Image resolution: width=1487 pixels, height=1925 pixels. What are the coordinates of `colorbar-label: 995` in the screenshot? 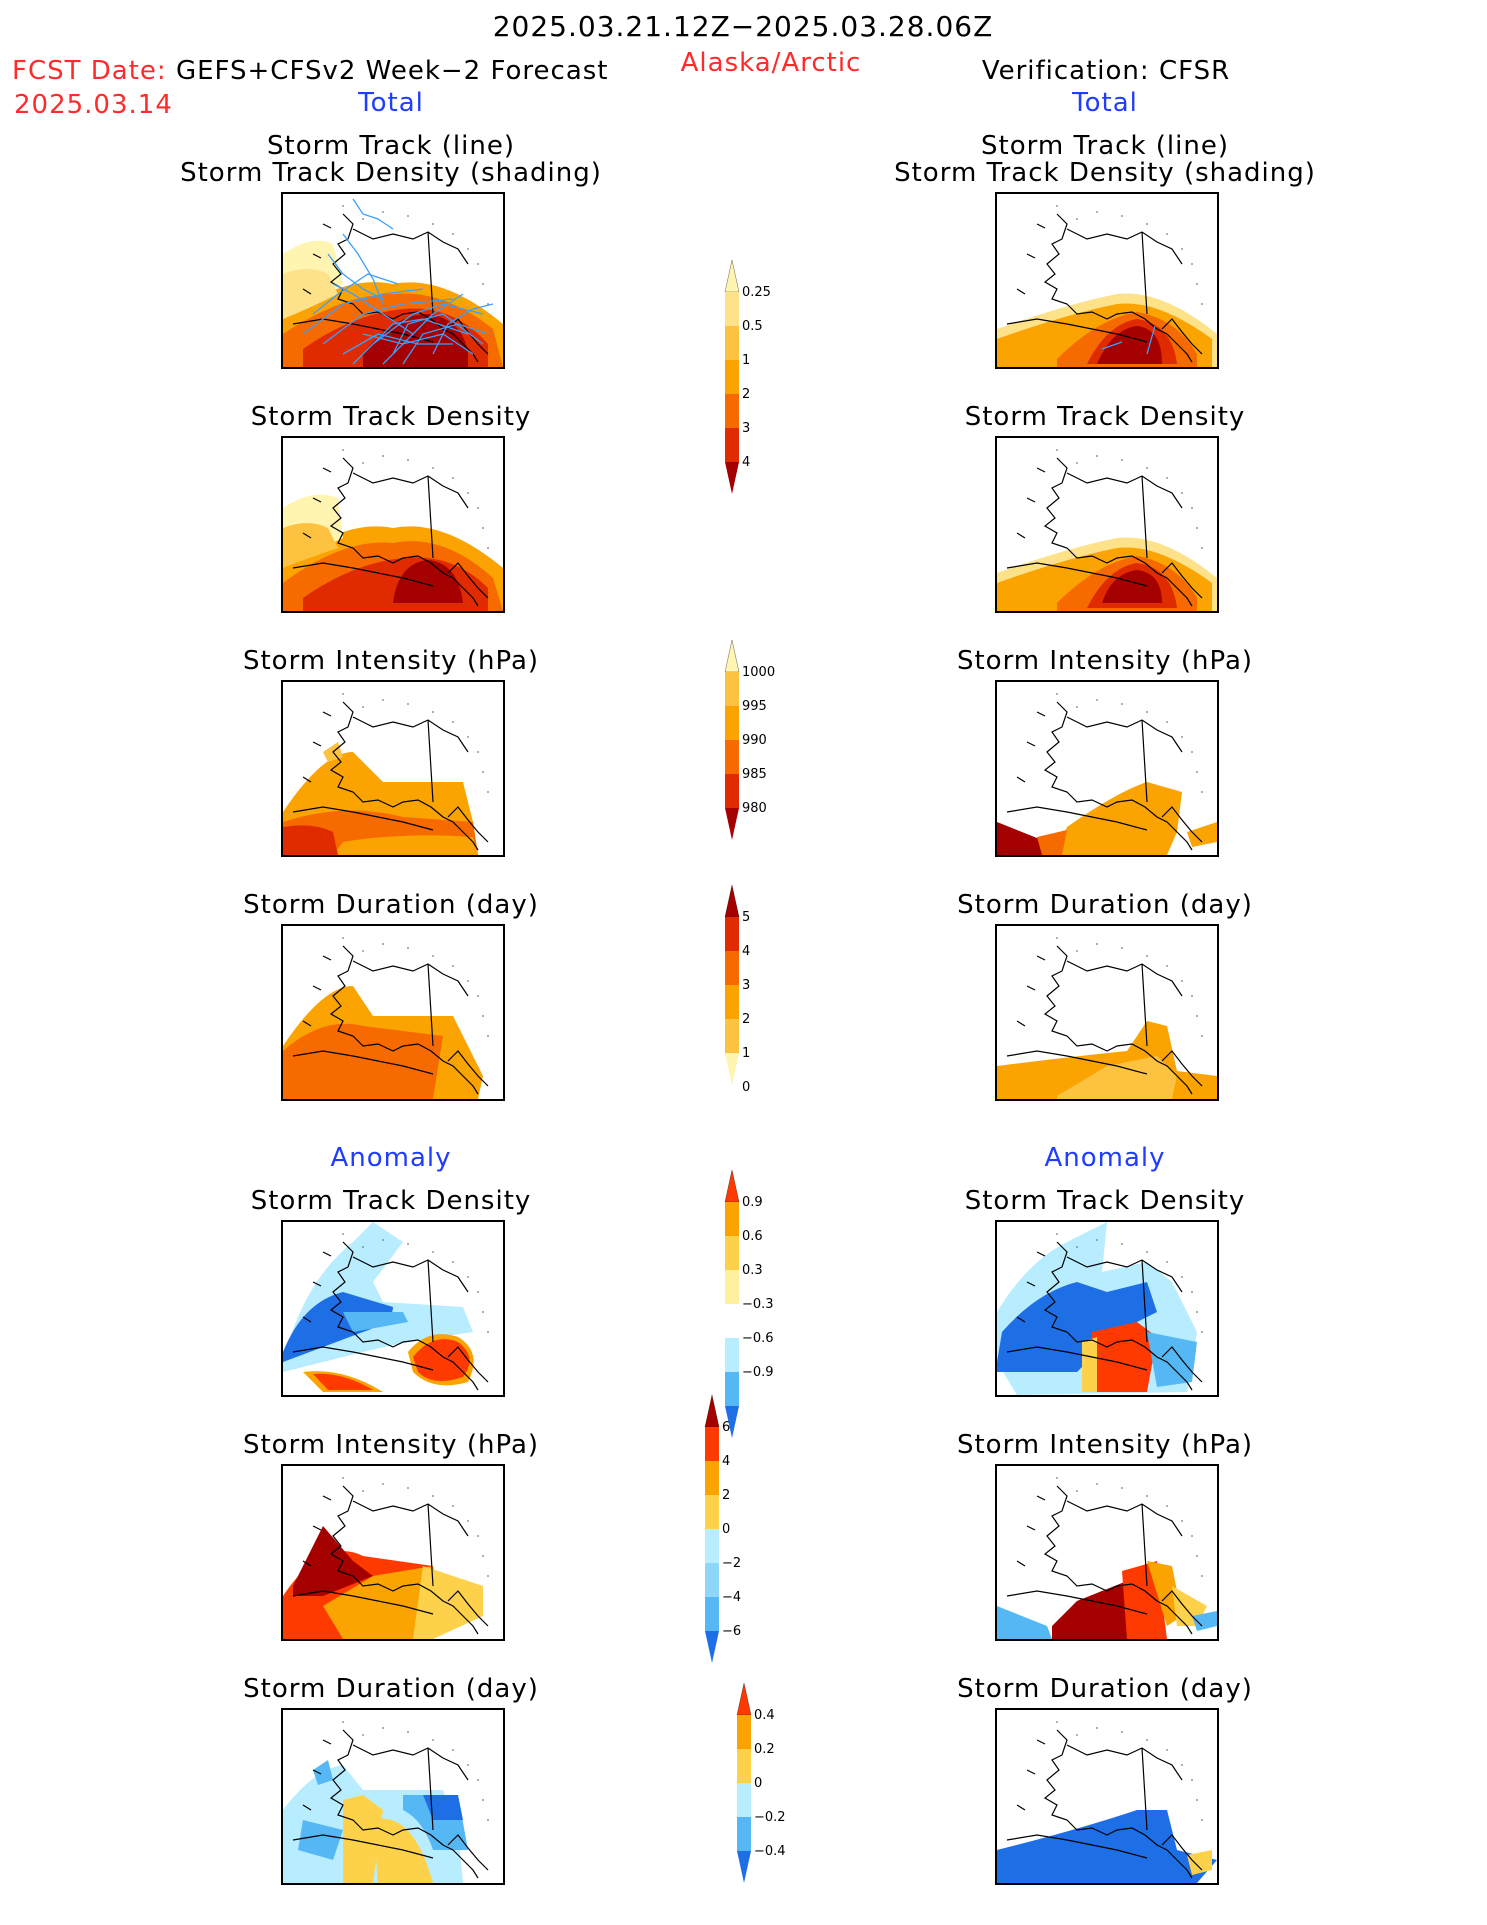 It's located at (754, 706).